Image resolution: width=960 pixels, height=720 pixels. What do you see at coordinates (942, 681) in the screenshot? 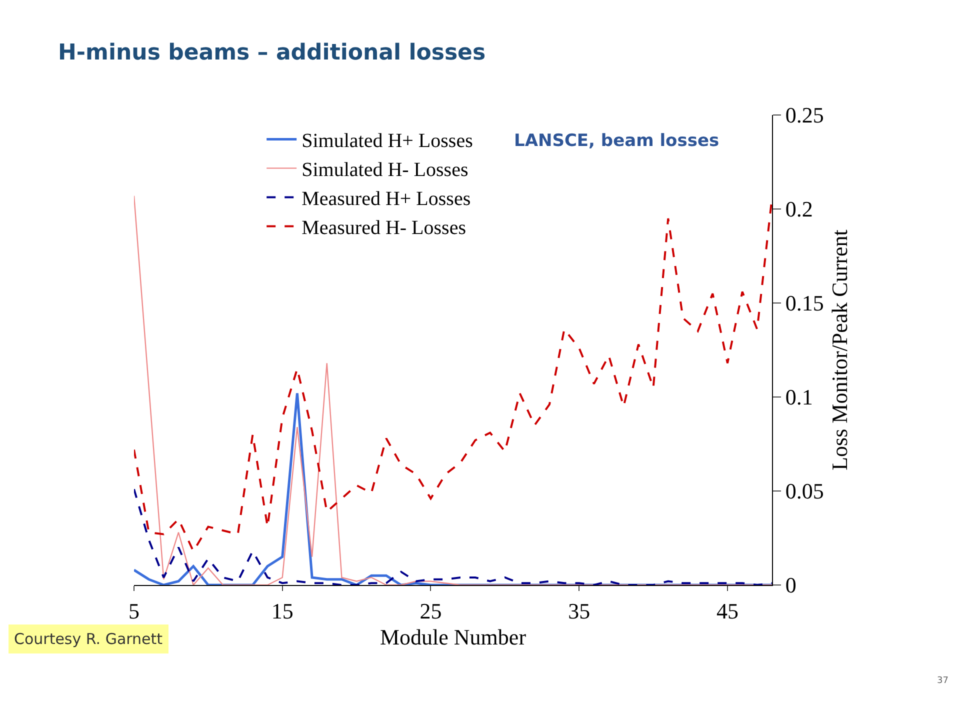
I see `text: 37` at bounding box center [942, 681].